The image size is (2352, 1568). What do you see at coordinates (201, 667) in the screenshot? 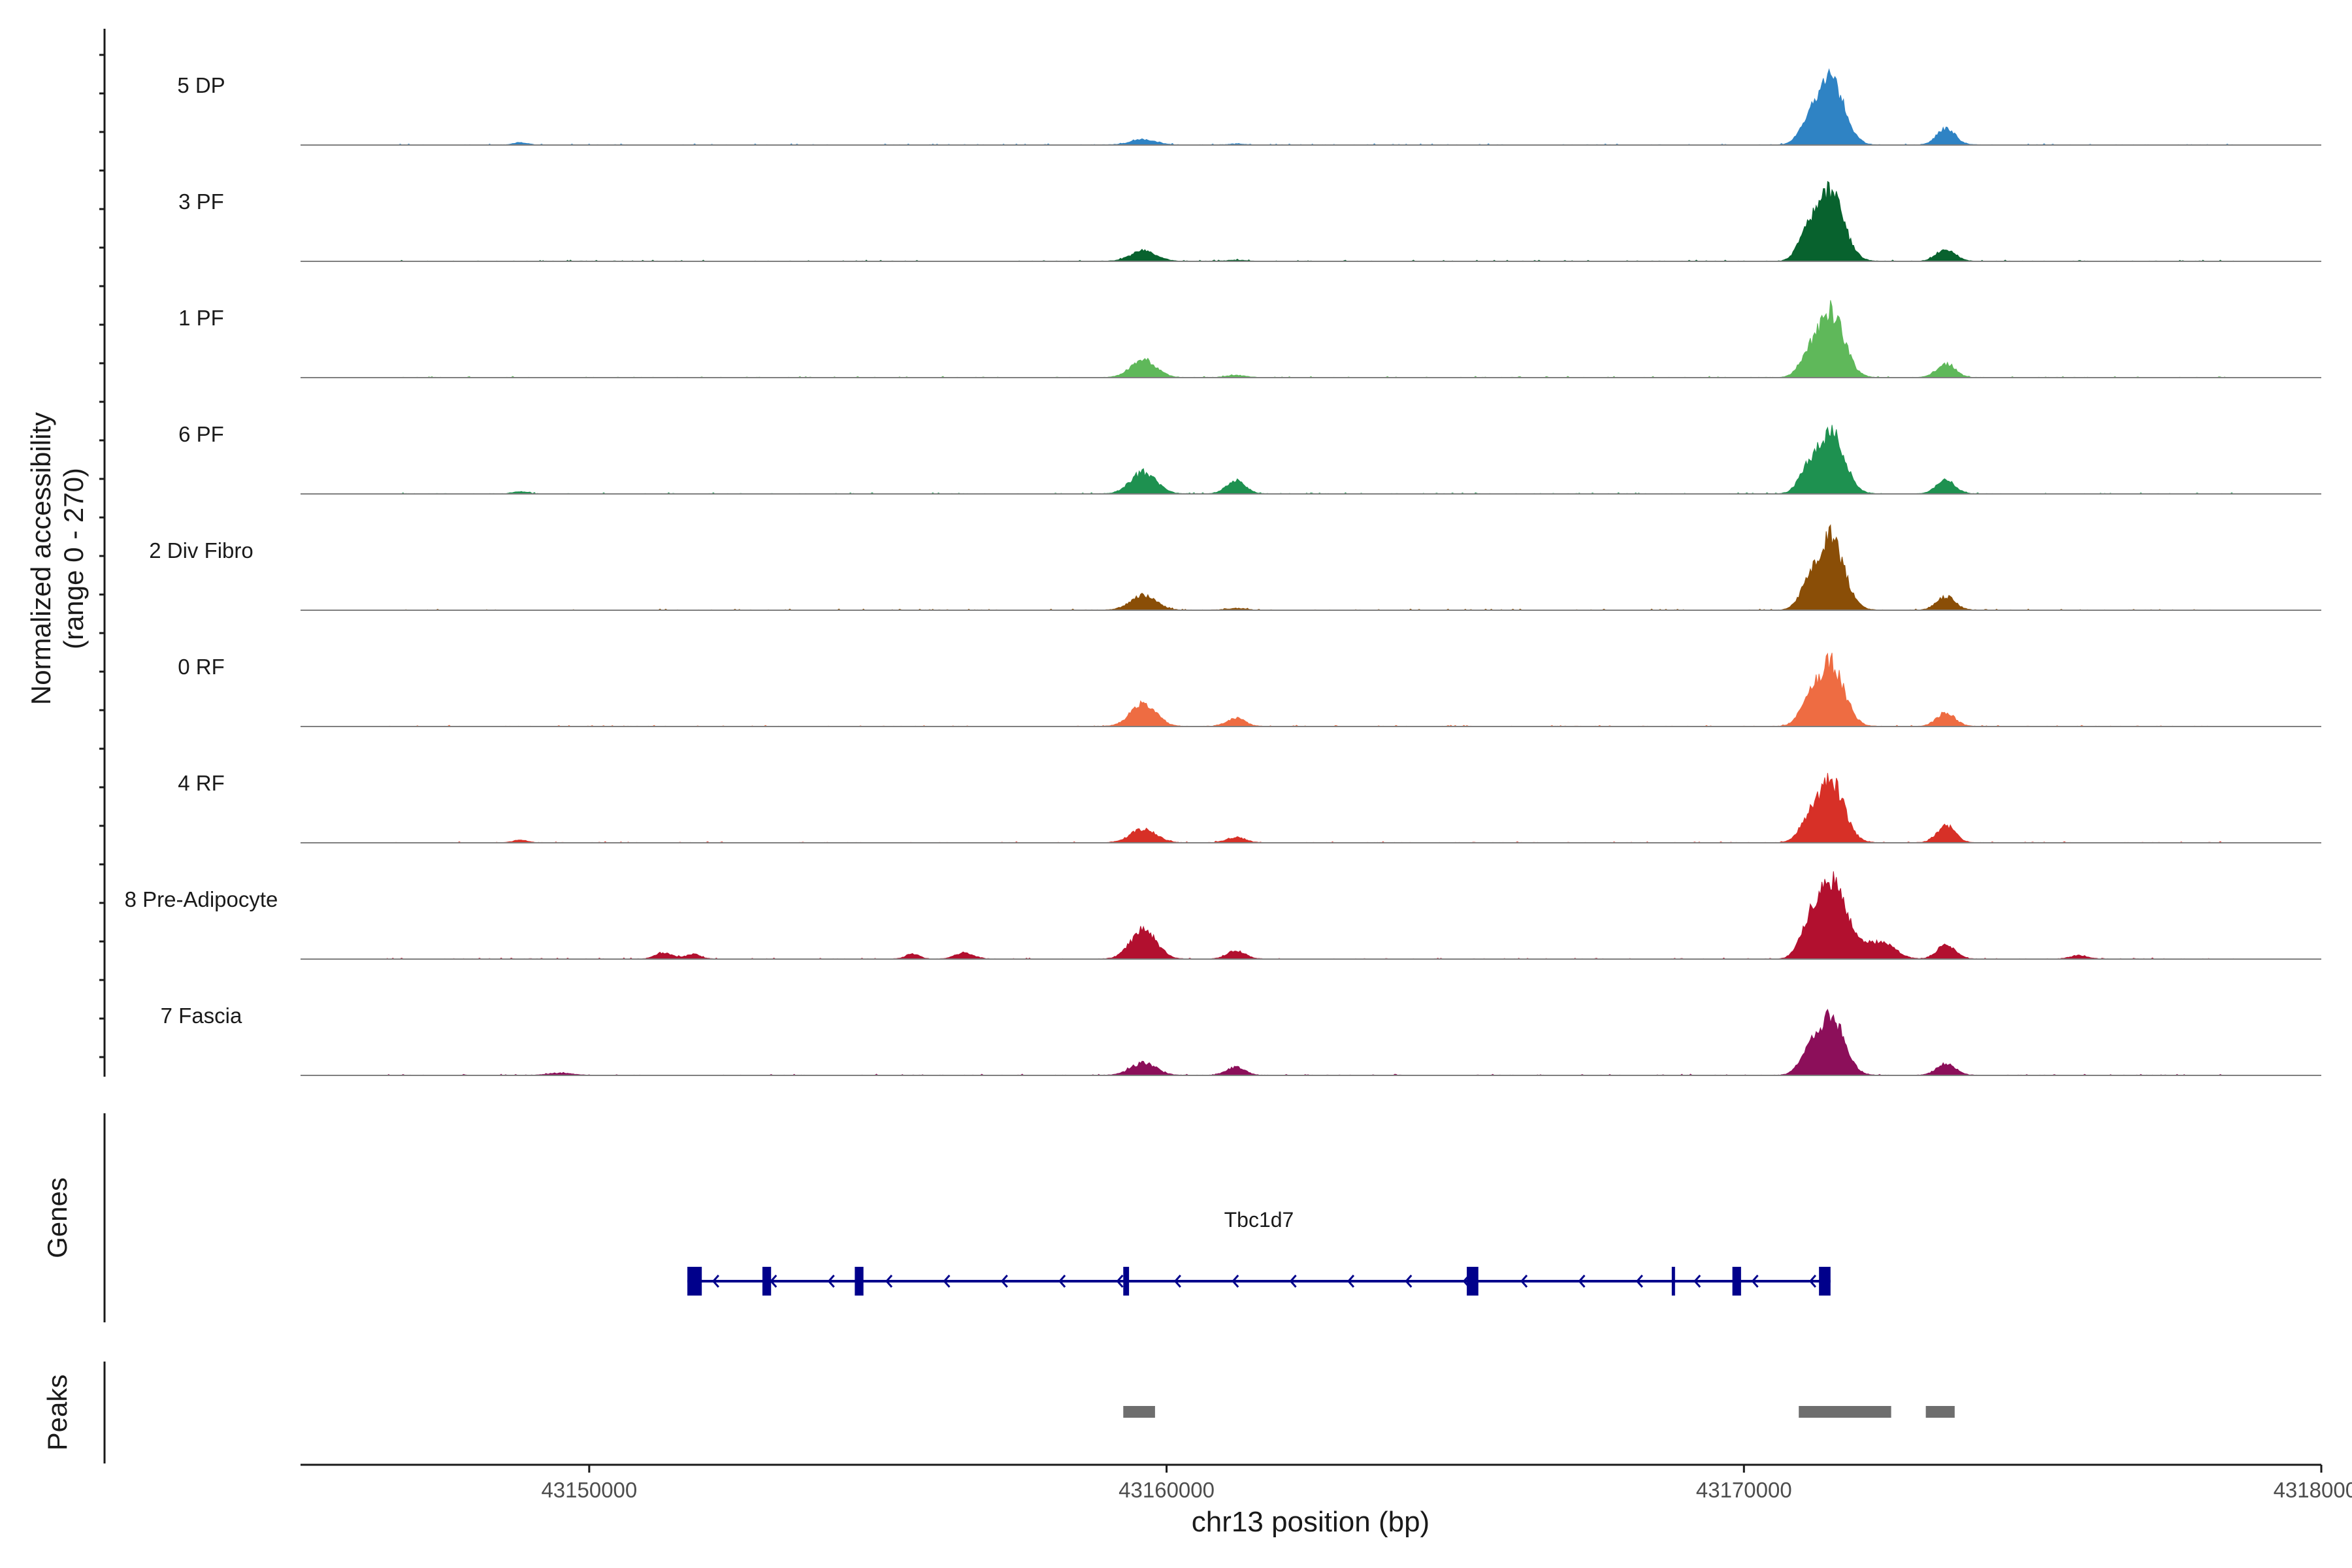
I see `track-label-5: 0 RF` at bounding box center [201, 667].